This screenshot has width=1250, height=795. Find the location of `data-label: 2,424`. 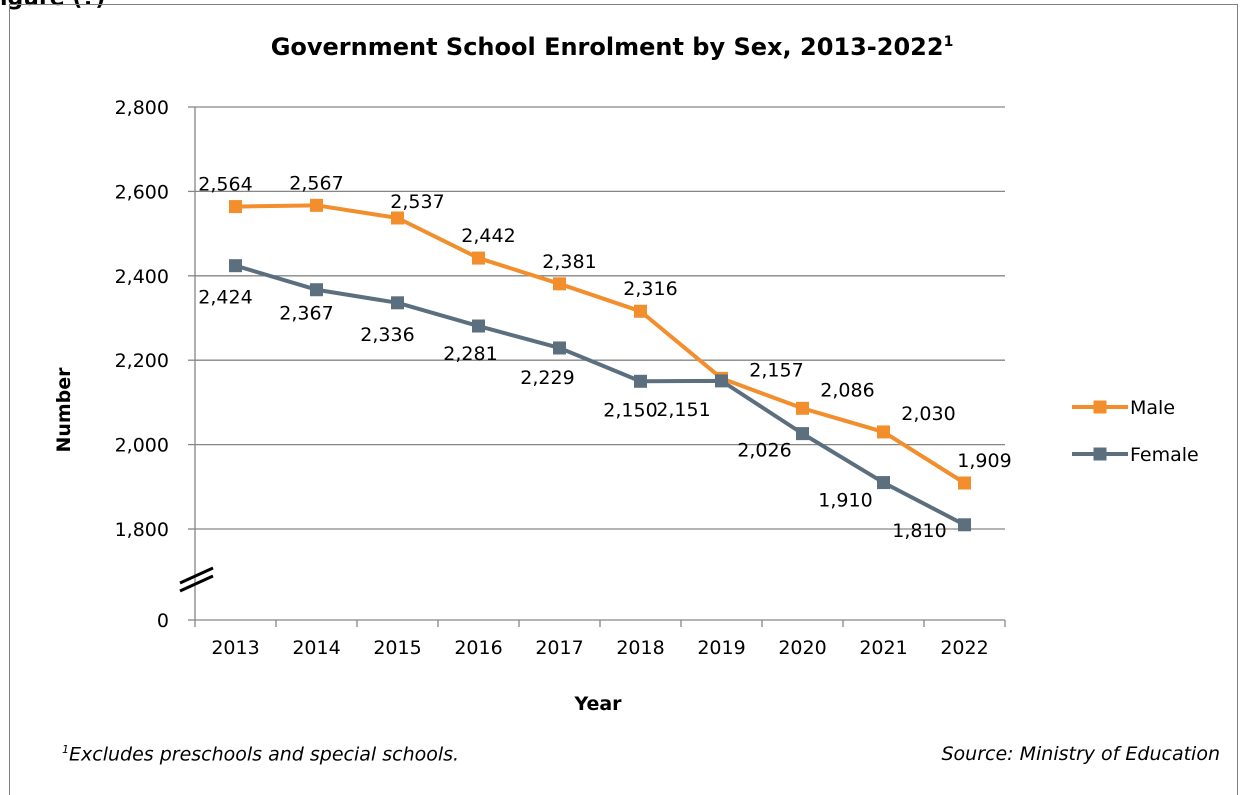

data-label: 2,424 is located at coordinates (225, 298).